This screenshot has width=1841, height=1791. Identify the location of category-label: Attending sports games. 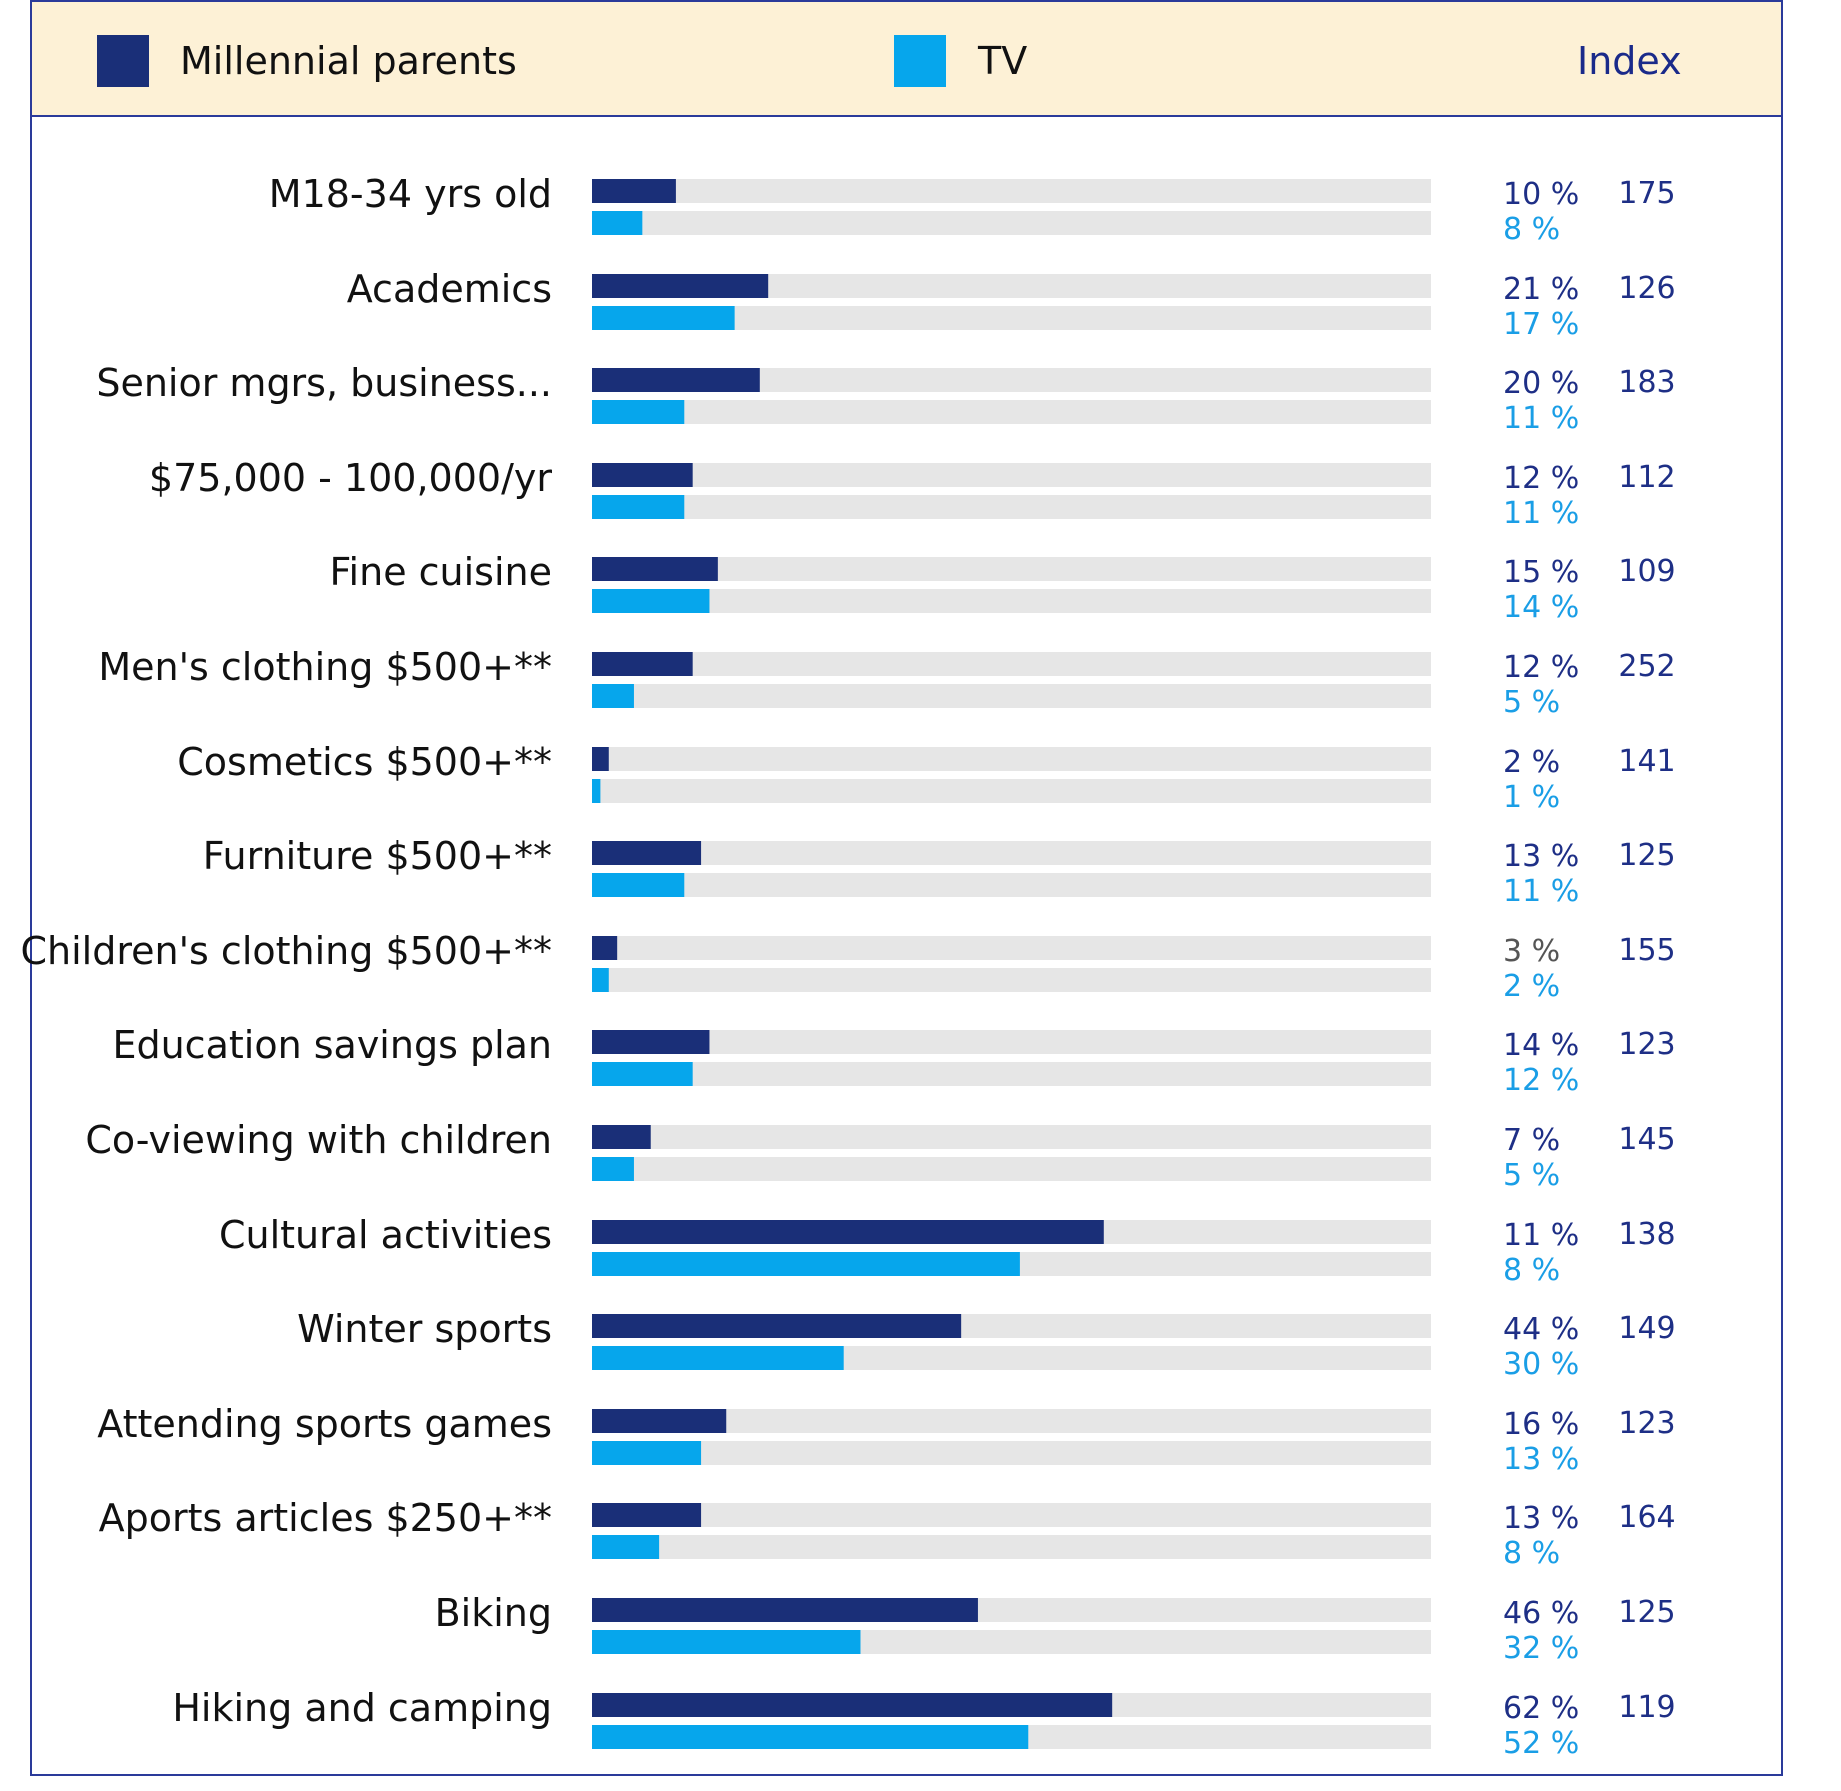
(324, 1424).